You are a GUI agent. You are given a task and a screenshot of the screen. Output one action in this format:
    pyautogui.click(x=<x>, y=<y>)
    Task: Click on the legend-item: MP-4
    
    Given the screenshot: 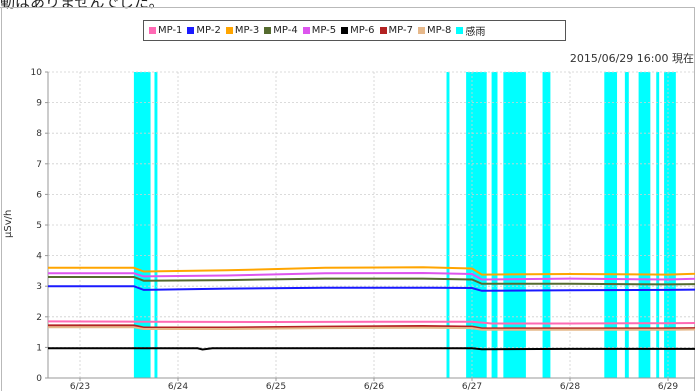 What is the action you would take?
    pyautogui.click(x=281, y=30)
    